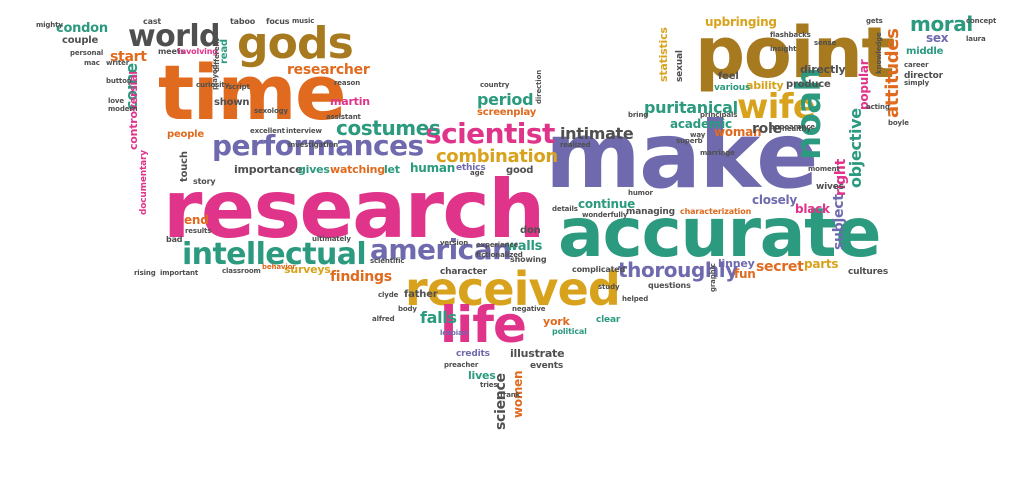 The image size is (1023, 504). Describe the element at coordinates (796, 129) in the screenshot. I see `word: healthy` at that location.